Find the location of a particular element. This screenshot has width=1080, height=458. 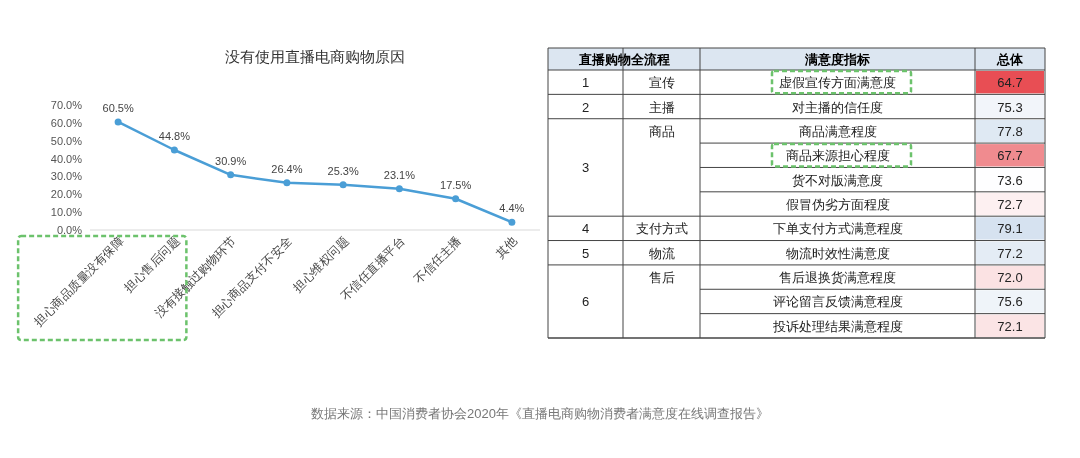

text: 2 is located at coordinates (585, 107).